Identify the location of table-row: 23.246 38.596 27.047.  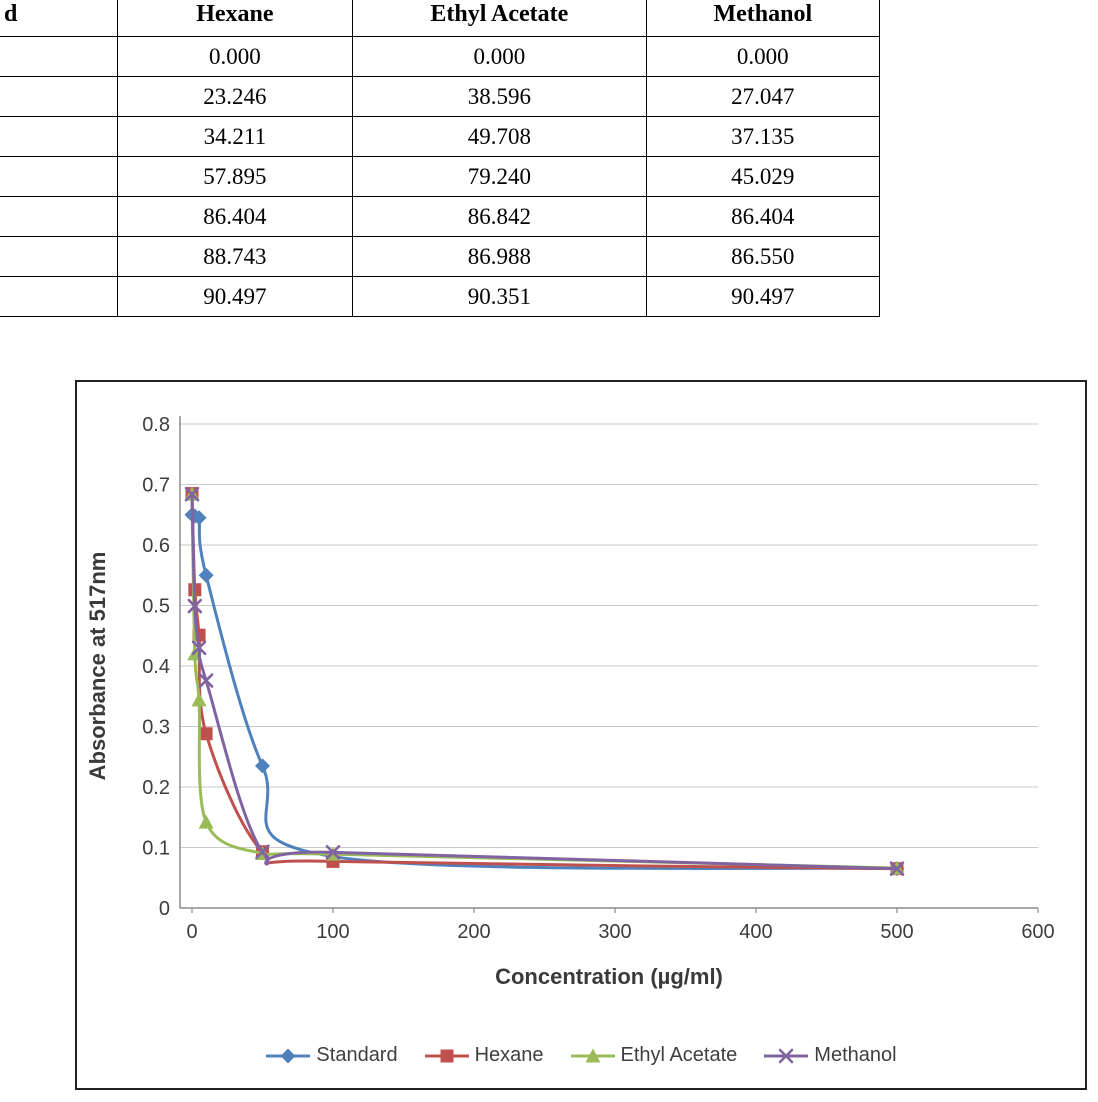
(440, 96).